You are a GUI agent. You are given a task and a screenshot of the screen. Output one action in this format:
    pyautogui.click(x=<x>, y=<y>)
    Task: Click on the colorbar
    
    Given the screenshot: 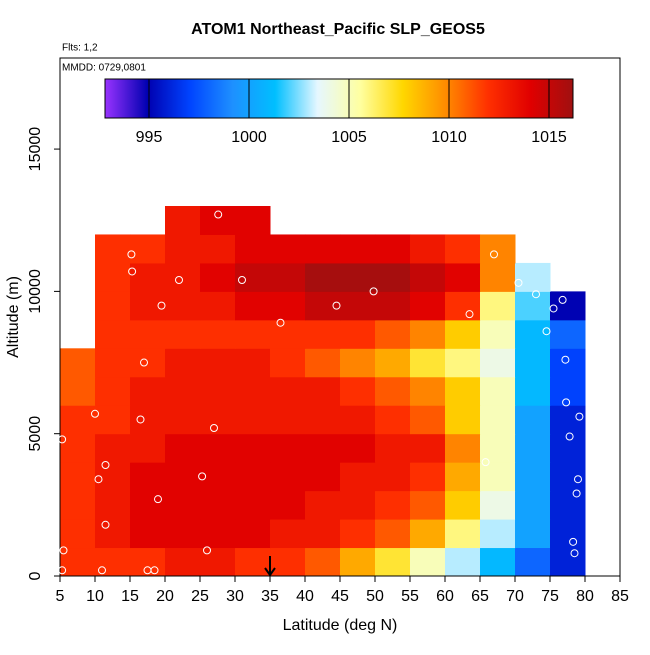 What is the action you would take?
    pyautogui.click(x=339, y=98)
    